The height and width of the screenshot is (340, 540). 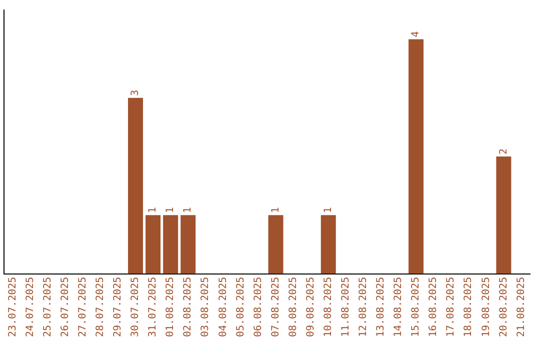 What do you see at coordinates (223, 307) in the screenshot?
I see `x-tick-label: 04.08.2025` at bounding box center [223, 307].